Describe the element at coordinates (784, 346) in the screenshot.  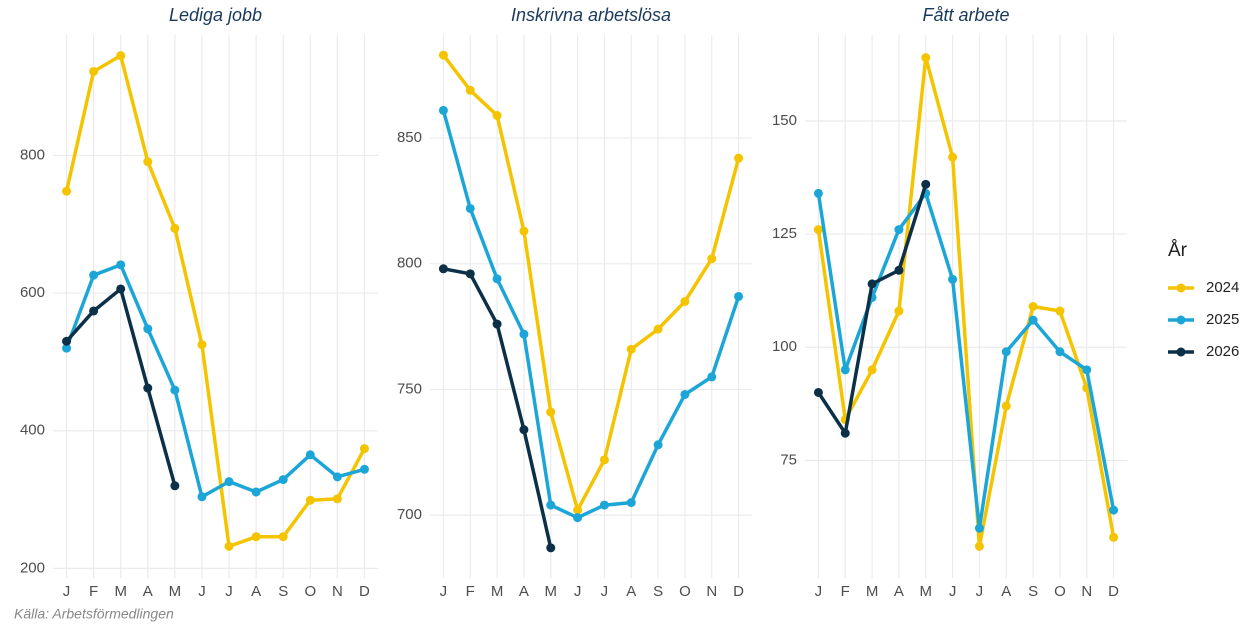
I see `y-tick-label: 100` at that location.